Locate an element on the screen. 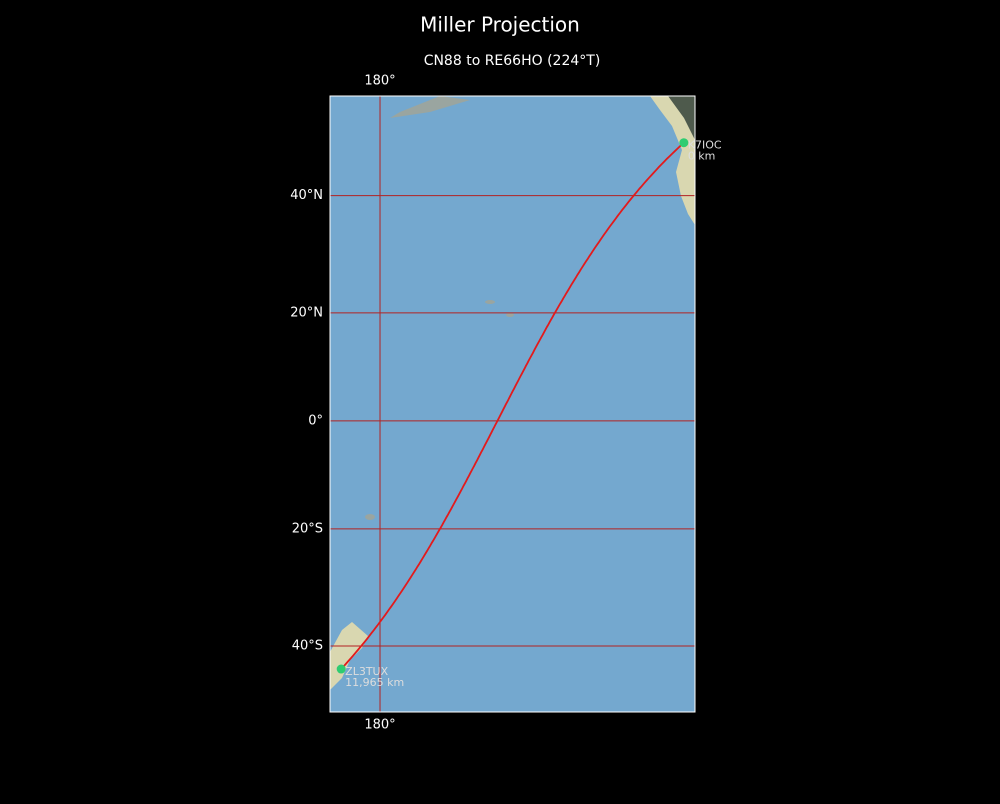 The height and width of the screenshot is (804, 1000). lat-tick-label: 40°S is located at coordinates (307, 646).